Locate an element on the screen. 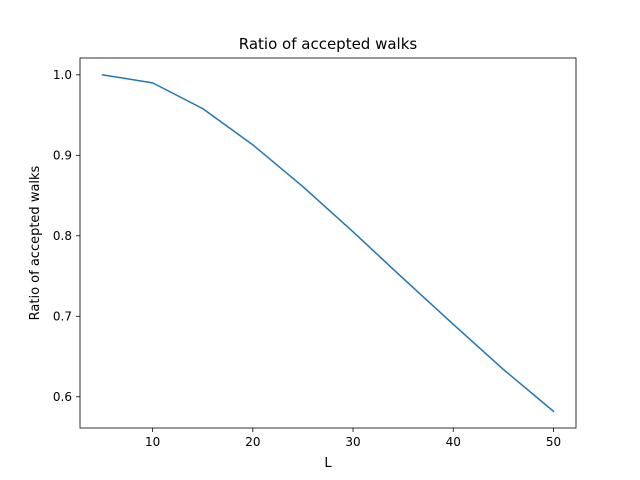 This screenshot has width=640, height=480. y-tick-label: 1.0 is located at coordinates (62, 75).